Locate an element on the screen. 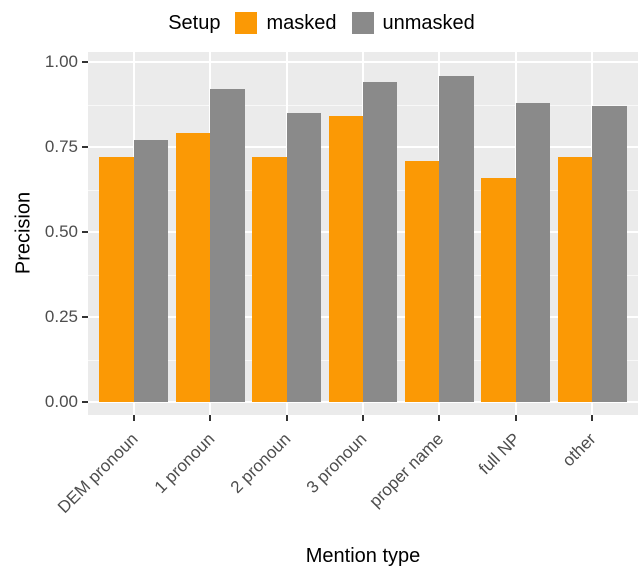 This screenshot has width=643, height=580. legend-swatch-masked is located at coordinates (246, 23).